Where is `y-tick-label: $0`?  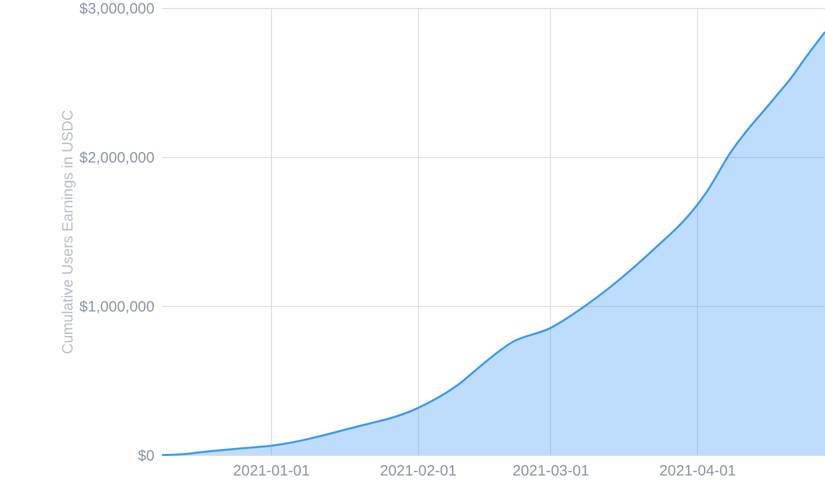
y-tick-label: $0 is located at coordinates (146, 456).